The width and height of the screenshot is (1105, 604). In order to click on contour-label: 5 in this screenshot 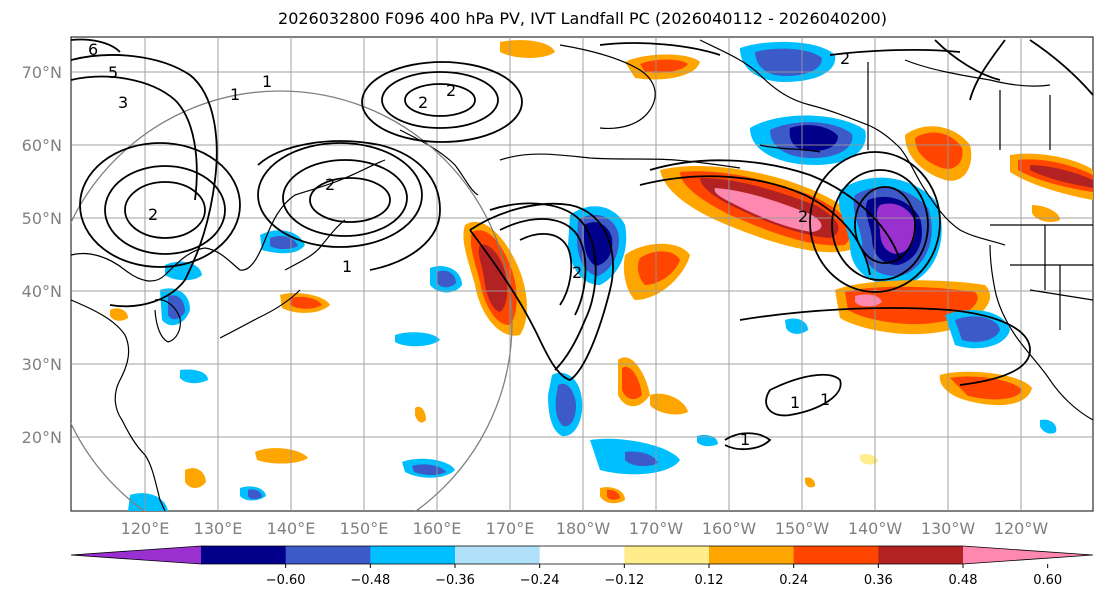, I will do `click(113, 72)`.